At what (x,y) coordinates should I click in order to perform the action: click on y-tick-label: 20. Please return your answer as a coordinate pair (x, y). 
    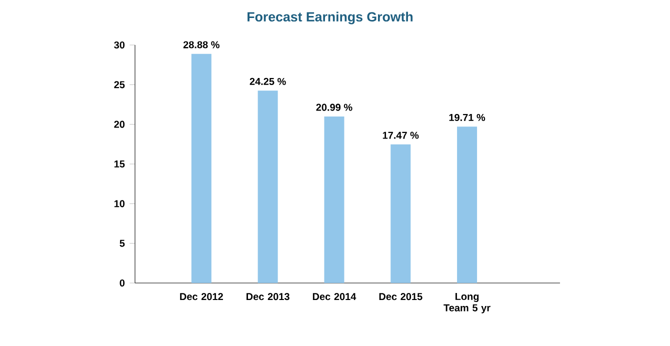
    Looking at the image, I should click on (119, 124).